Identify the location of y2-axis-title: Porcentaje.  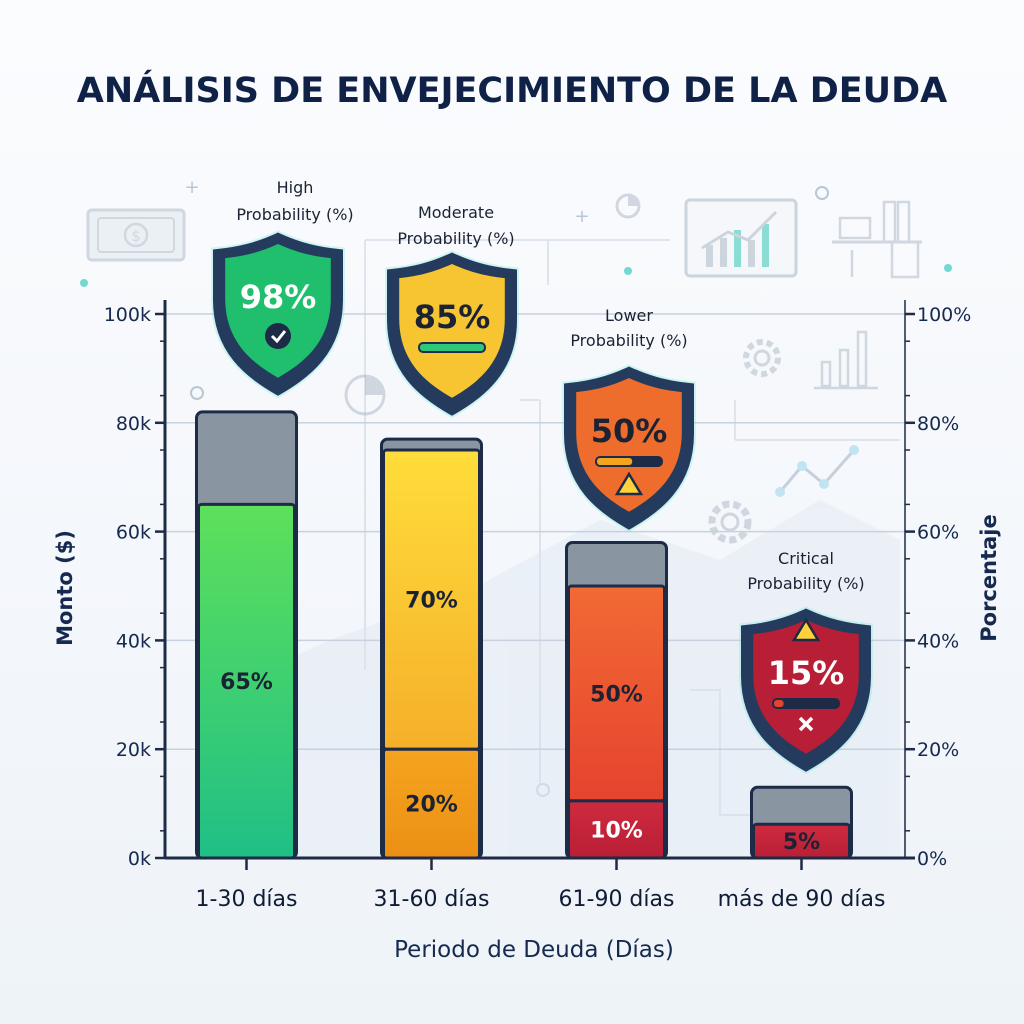
(989, 577).